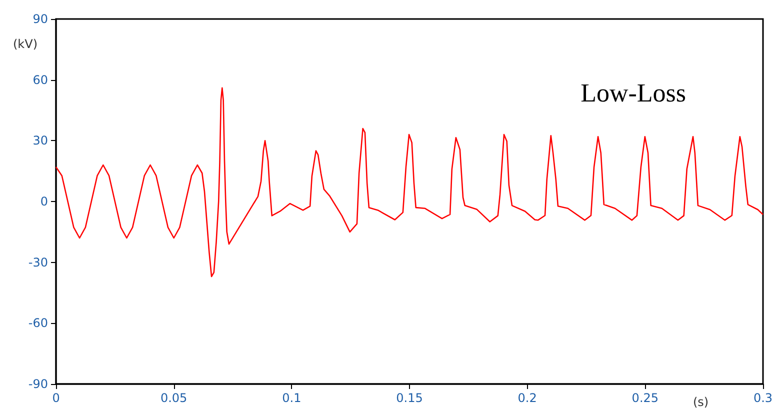 This screenshot has height=415, width=776. What do you see at coordinates (763, 398) in the screenshot?
I see `x-tick-label: 0.3` at bounding box center [763, 398].